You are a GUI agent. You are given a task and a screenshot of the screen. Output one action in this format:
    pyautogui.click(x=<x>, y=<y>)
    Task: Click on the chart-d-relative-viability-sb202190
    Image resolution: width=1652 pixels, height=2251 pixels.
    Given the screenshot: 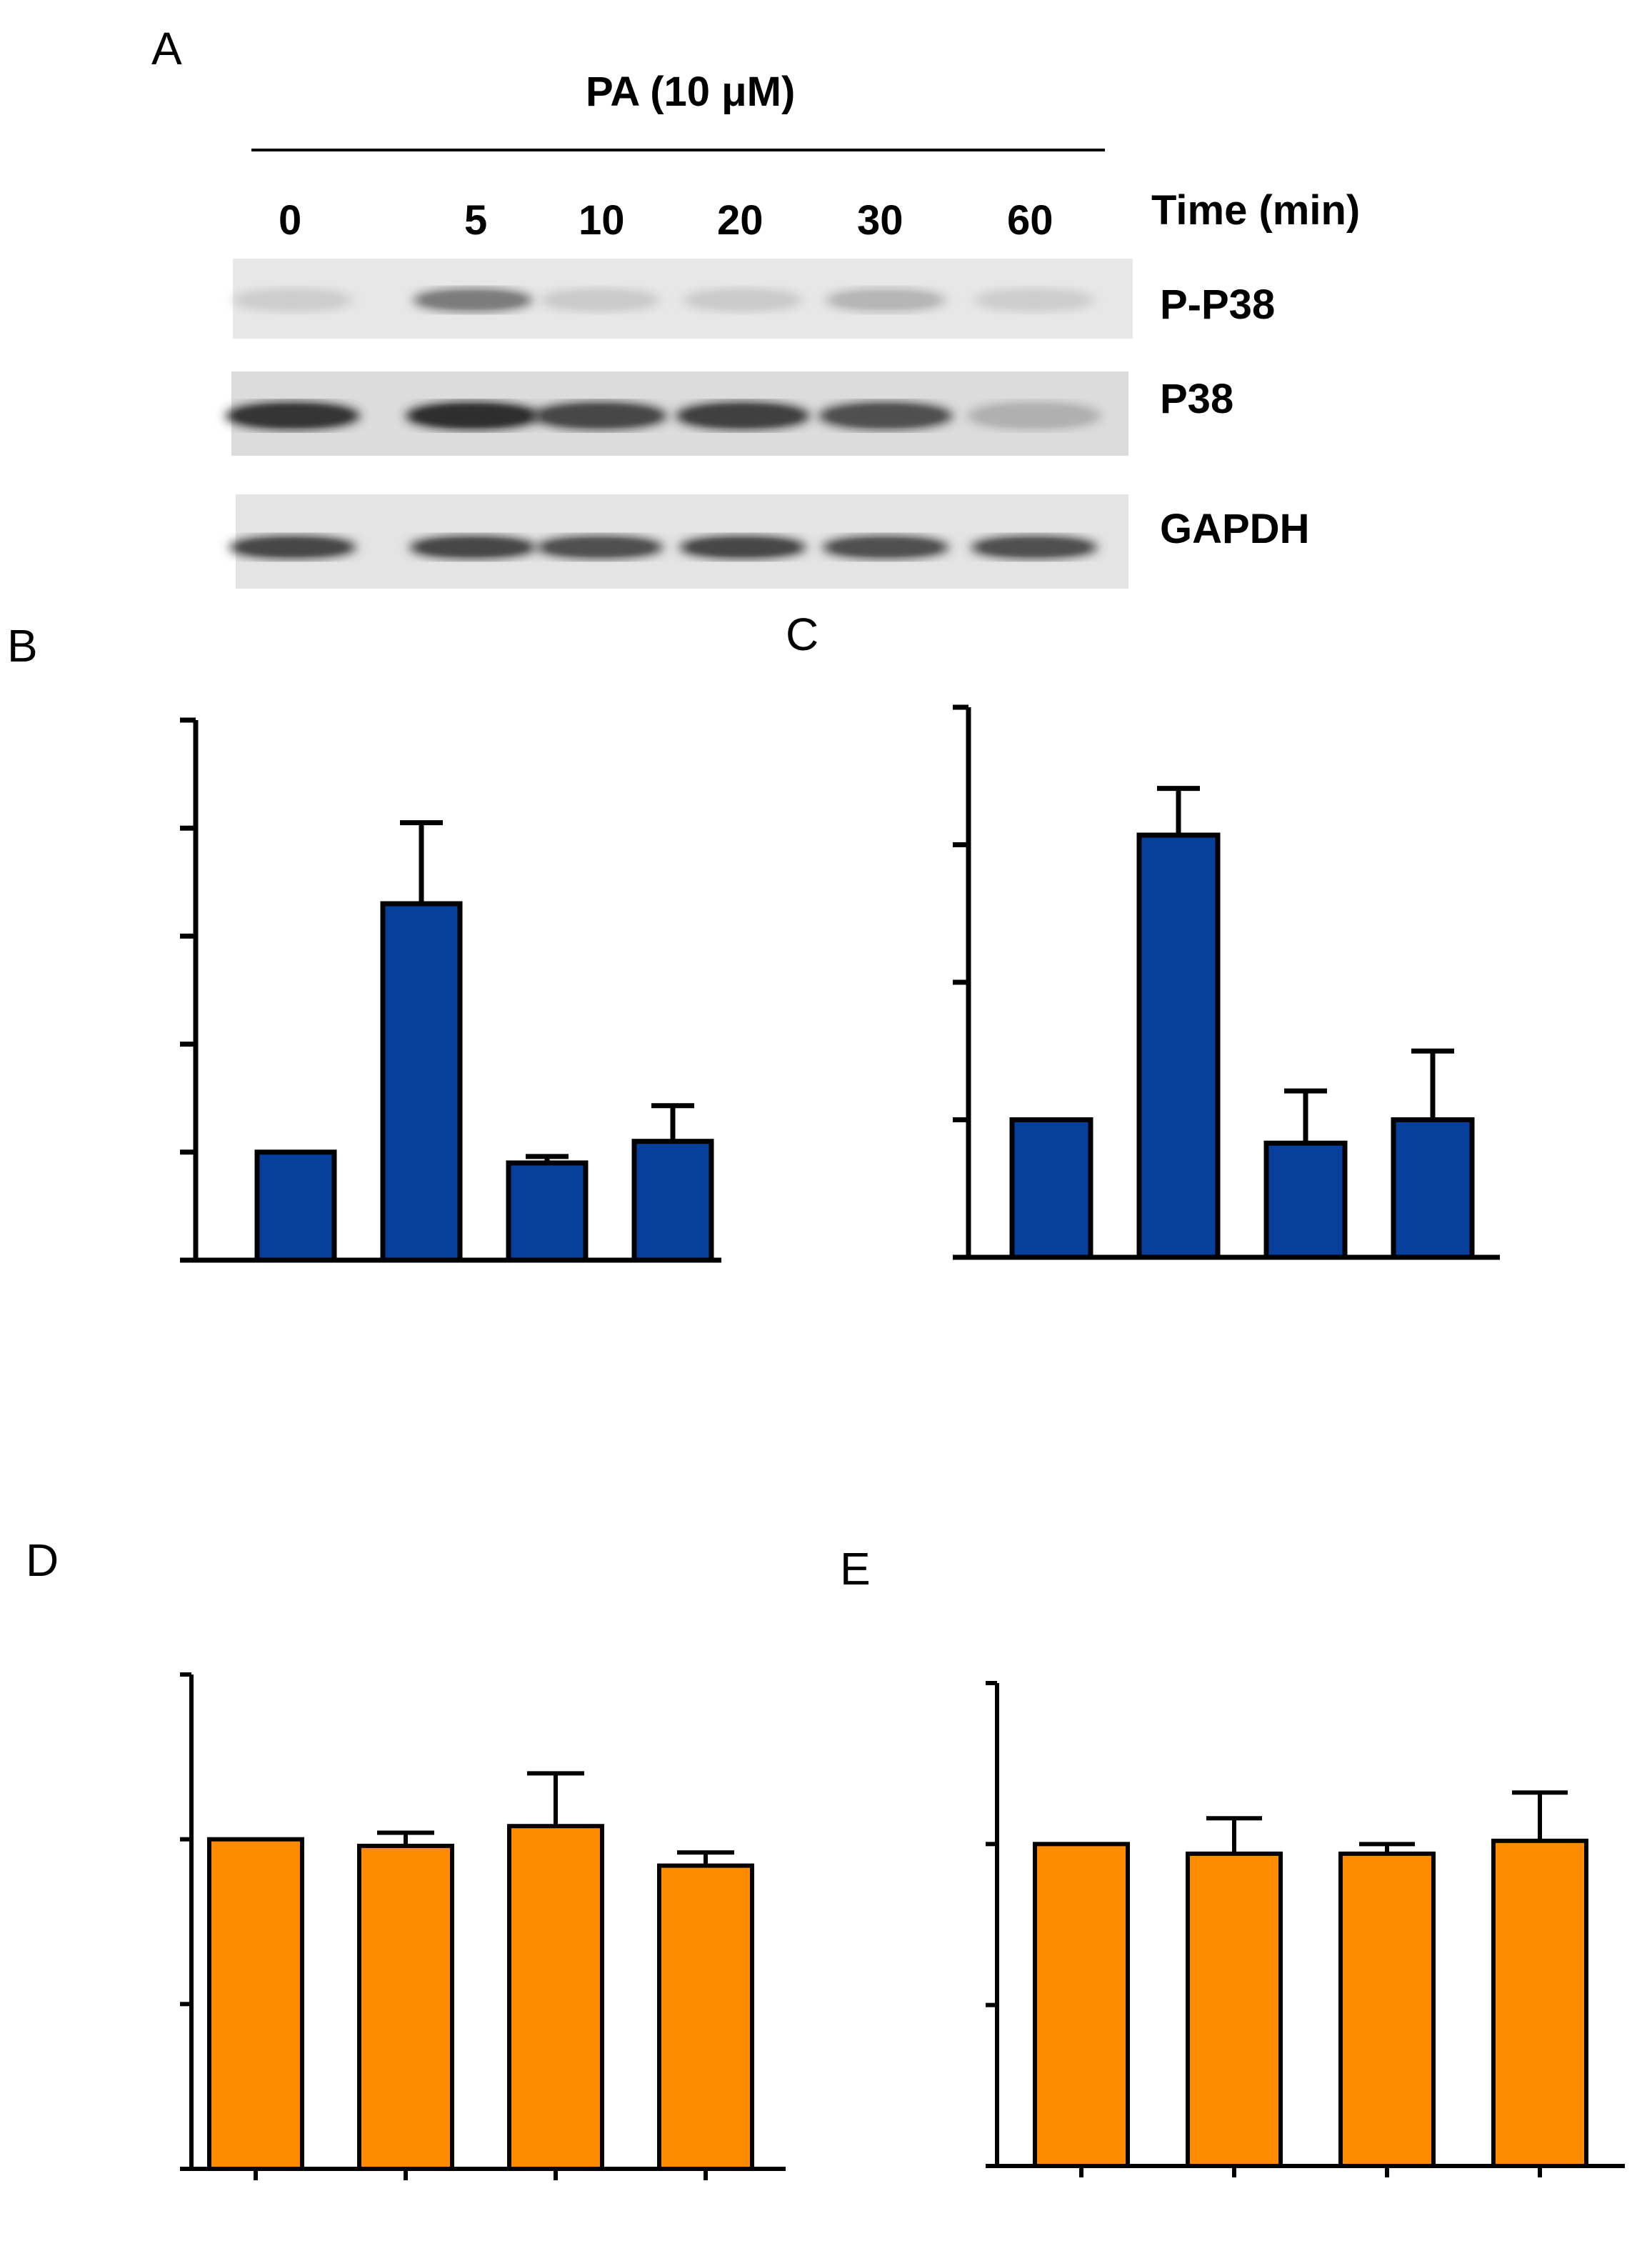 What is the action you would take?
    pyautogui.click(x=483, y=1926)
    